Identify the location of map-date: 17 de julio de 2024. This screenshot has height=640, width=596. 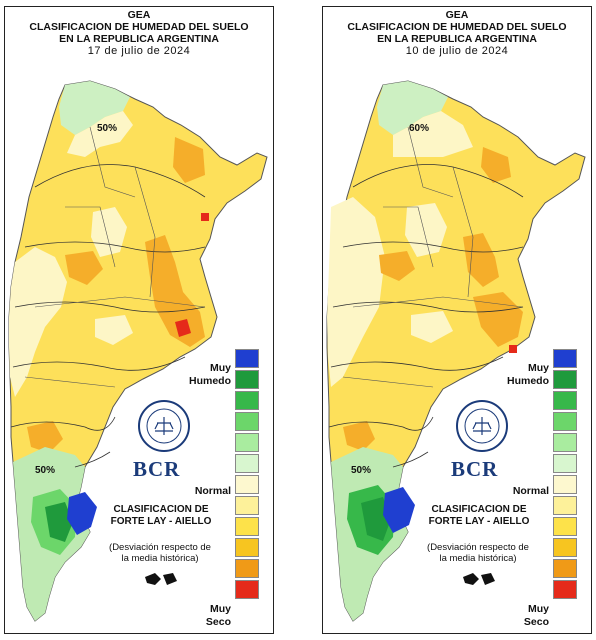
(139, 51).